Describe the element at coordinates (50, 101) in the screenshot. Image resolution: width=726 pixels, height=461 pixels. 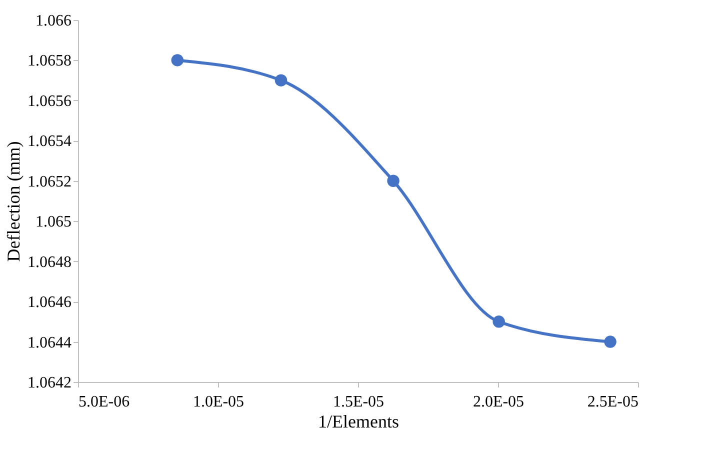
I see `y-tick-label: 1.0656` at that location.